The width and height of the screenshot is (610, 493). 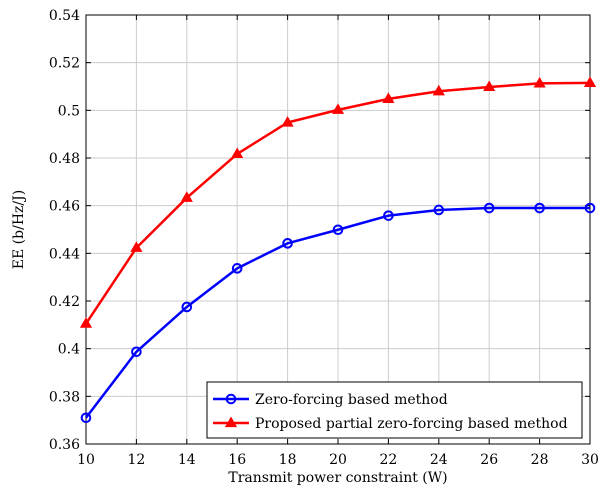 I want to click on x-tick-label: 20, so click(x=338, y=460).